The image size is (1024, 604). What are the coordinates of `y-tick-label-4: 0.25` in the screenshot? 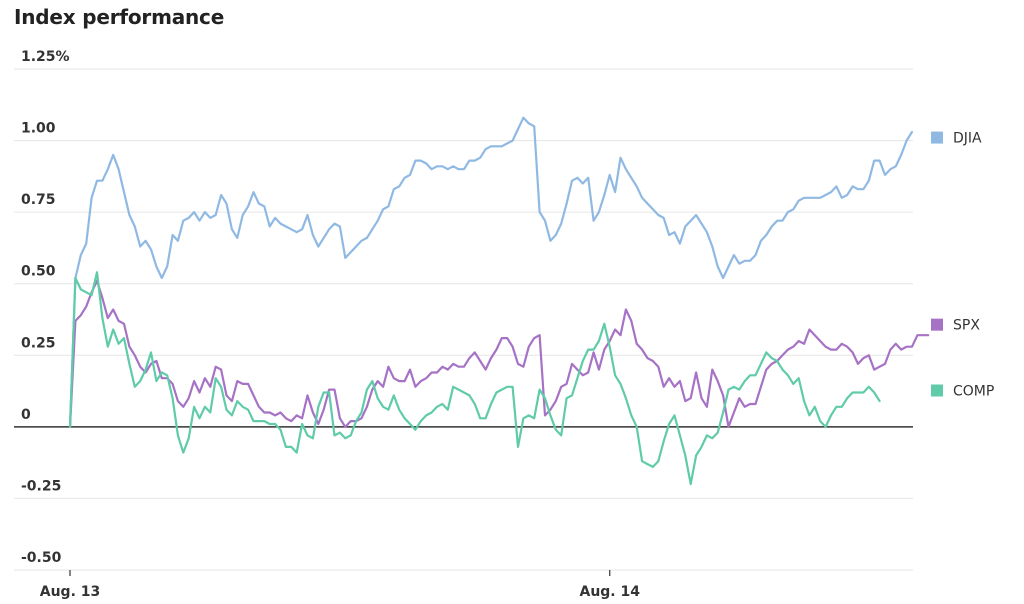 It's located at (38, 343).